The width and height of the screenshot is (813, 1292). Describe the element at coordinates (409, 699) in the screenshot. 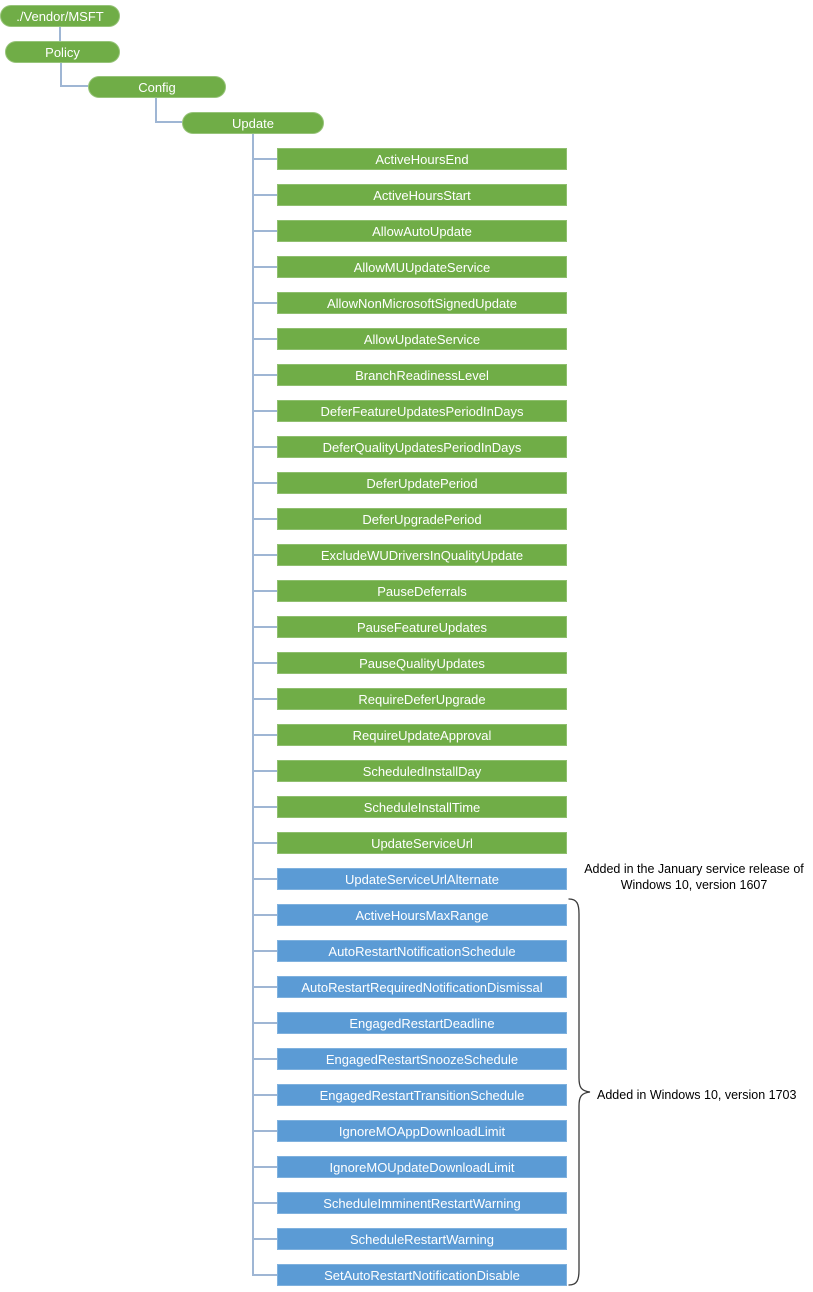

I see `tree-node: RequireDeferUpgrade` at that location.